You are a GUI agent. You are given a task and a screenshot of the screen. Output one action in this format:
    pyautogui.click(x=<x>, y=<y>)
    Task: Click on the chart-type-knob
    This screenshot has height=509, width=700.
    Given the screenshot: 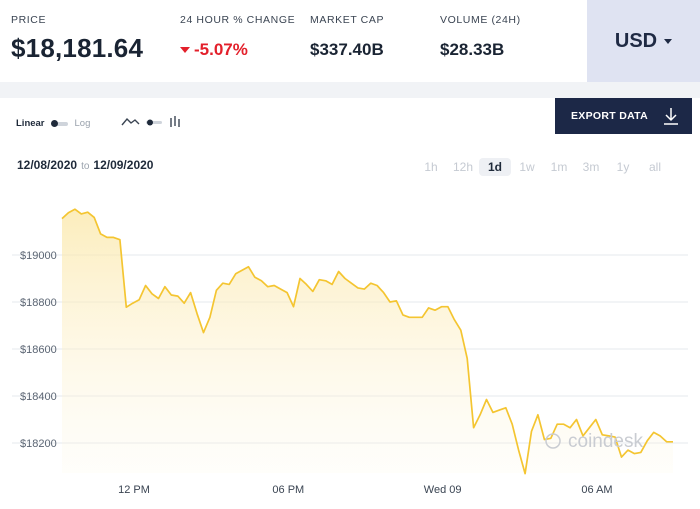 What is the action you would take?
    pyautogui.click(x=150, y=122)
    